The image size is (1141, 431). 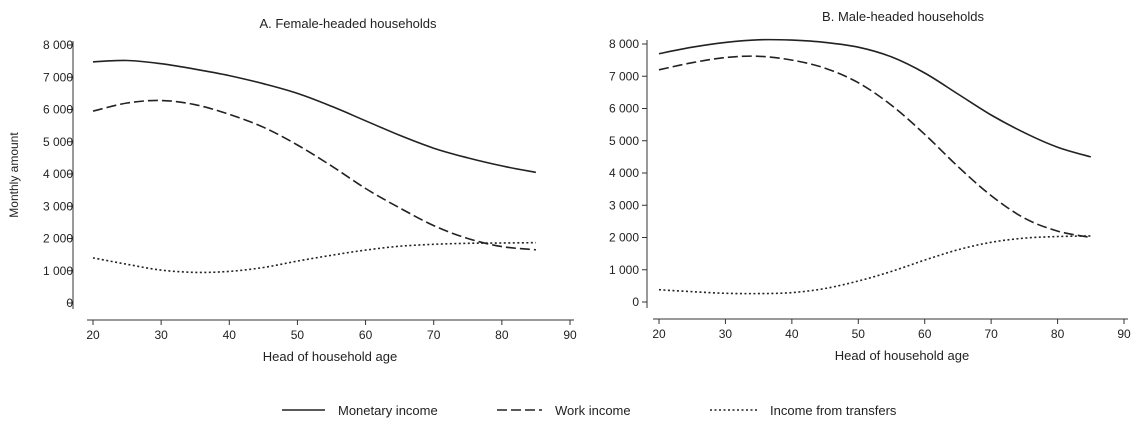 What do you see at coordinates (1124, 334) in the screenshot?
I see `panel-b-x-tick-label: 90` at bounding box center [1124, 334].